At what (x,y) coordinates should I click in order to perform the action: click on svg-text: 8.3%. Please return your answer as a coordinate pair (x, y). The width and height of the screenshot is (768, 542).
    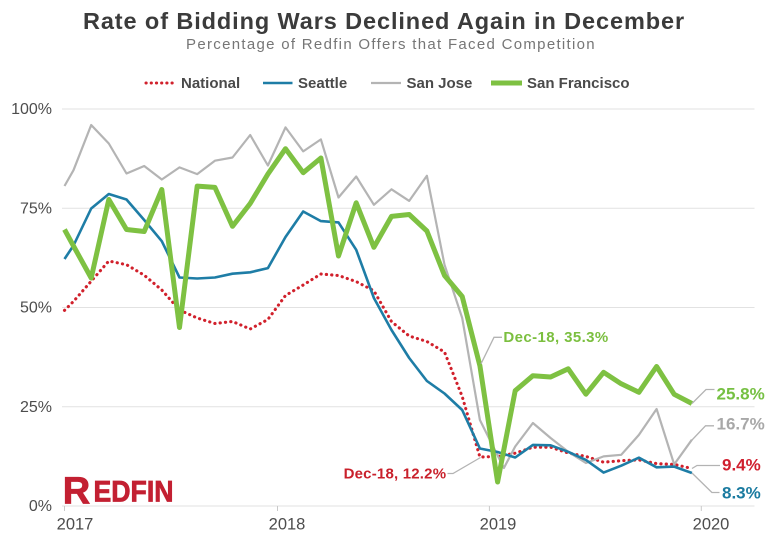
    Looking at the image, I should click on (741, 493).